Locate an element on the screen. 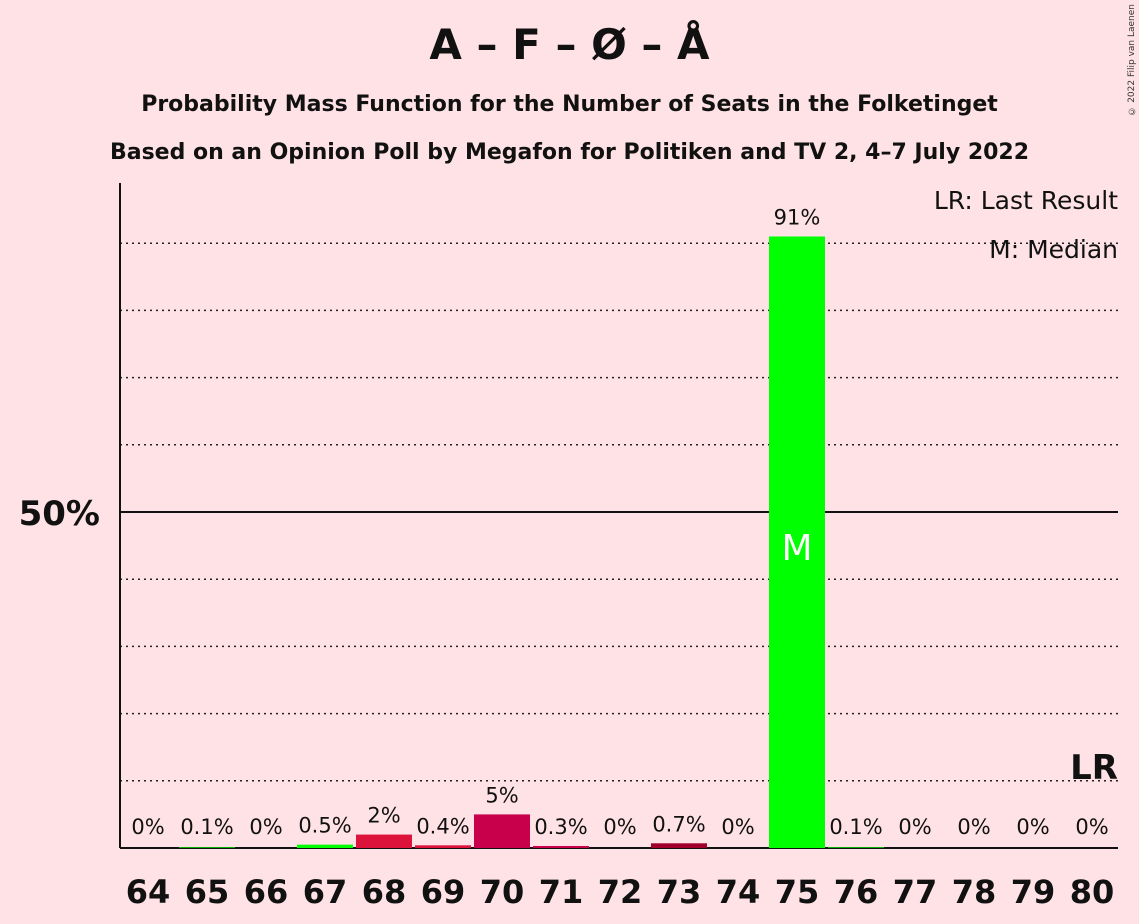 This screenshot has width=1139, height=924. x-tick-label: 66 is located at coordinates (266, 892).